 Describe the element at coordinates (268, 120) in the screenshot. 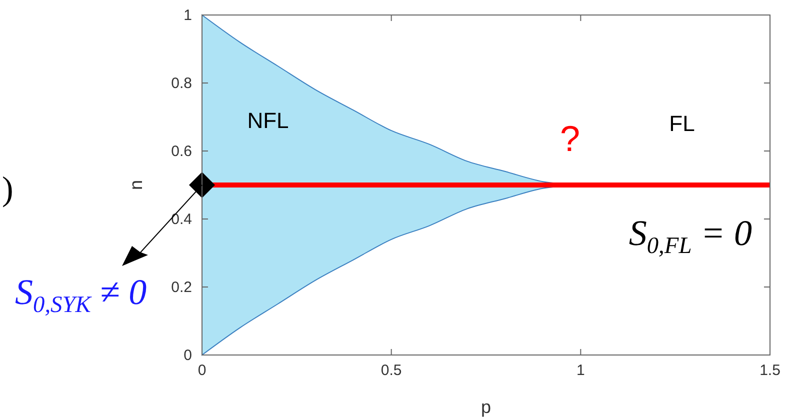

I see `annotation: NFL` at that location.